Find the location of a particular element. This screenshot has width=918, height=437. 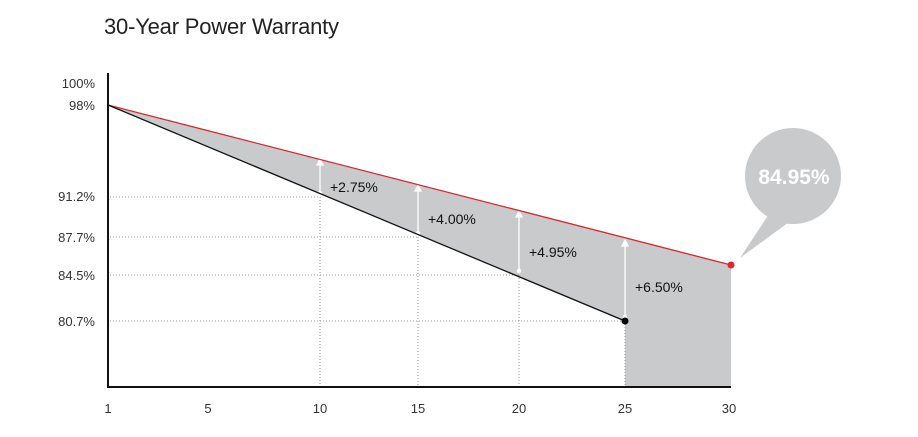

x-axis-labels: 1 5 10 15 20 25 30 is located at coordinates (420, 408).